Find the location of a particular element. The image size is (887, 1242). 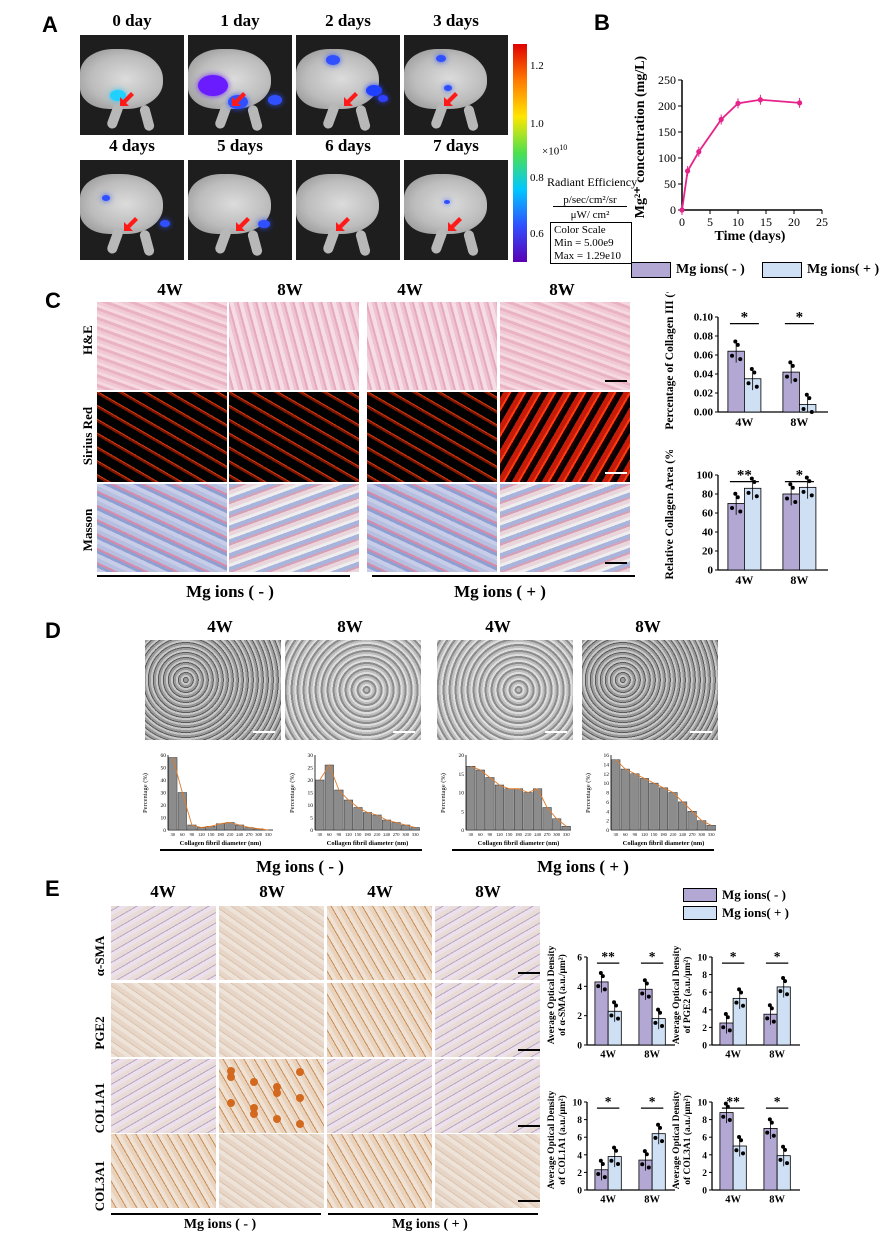

chart-y-label: of α-SMA (a.u./μm²) is located at coordinates (562, 995).